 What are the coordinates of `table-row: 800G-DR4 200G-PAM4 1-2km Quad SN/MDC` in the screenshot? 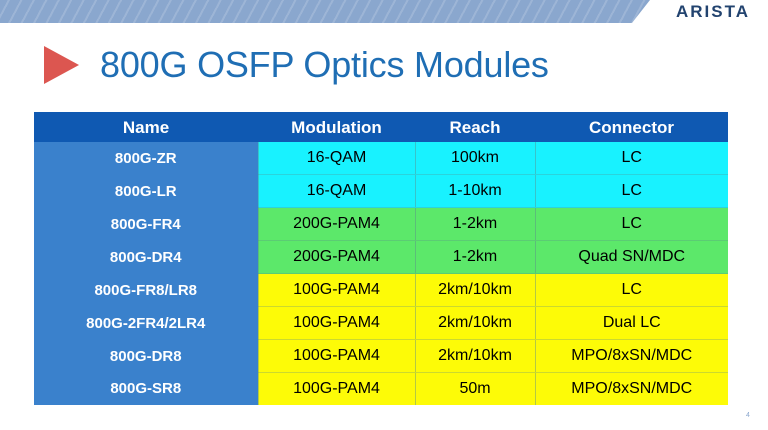 It's located at (381, 257).